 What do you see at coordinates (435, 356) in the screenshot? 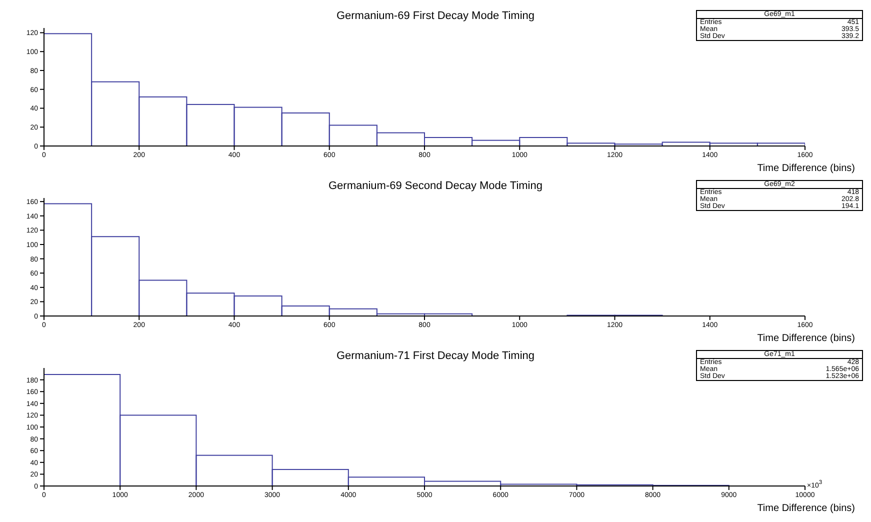
I see `chart-title: Germanium-71 First Decay Mode Timing` at bounding box center [435, 356].